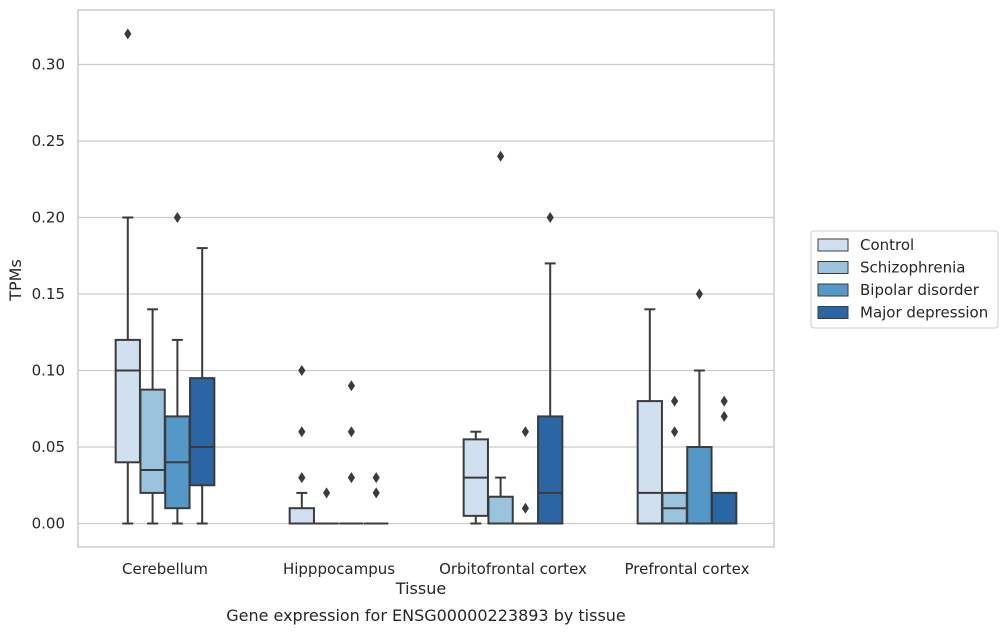  I want to click on legend-label: Schizophrenia, so click(912, 268).